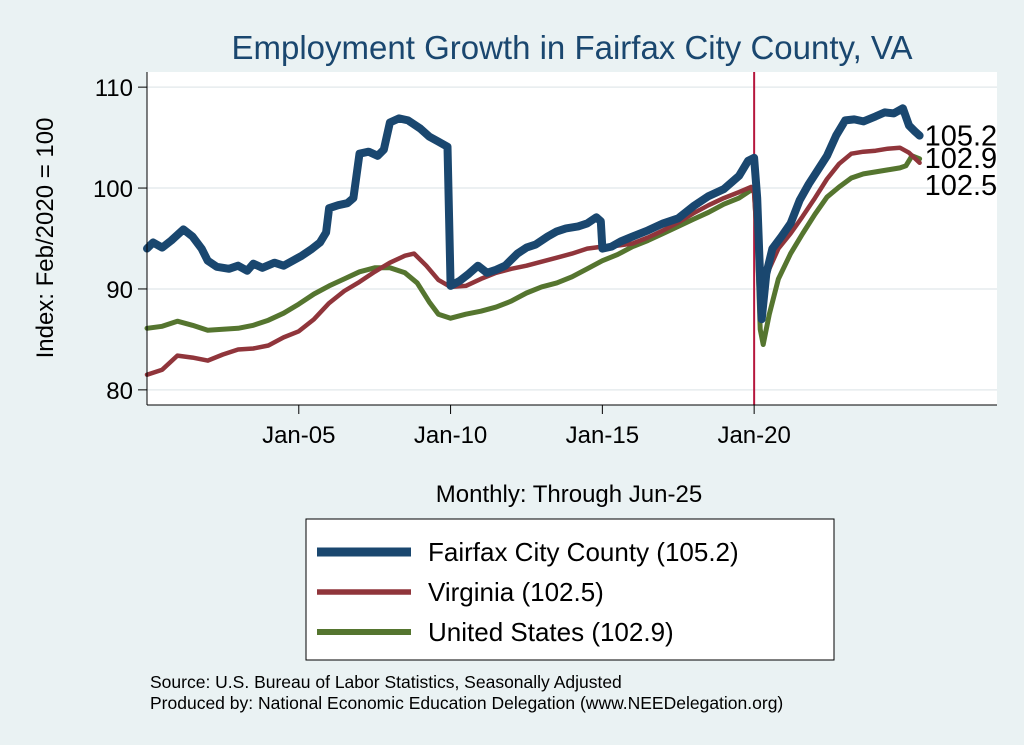 This screenshot has height=745, width=1024. I want to click on x-tick-label-Jan-05: Jan-05, so click(298, 435).